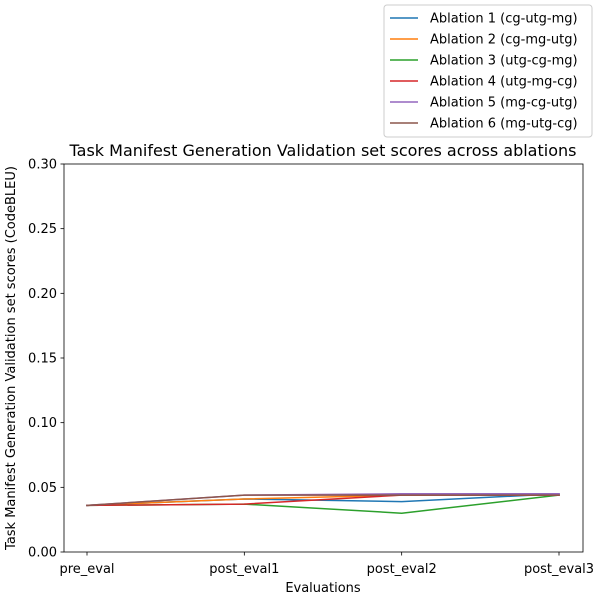 The height and width of the screenshot is (604, 600). Describe the element at coordinates (504, 103) in the screenshot. I see `legend-label: Ablation 5 (mg-cg-utg)` at that location.